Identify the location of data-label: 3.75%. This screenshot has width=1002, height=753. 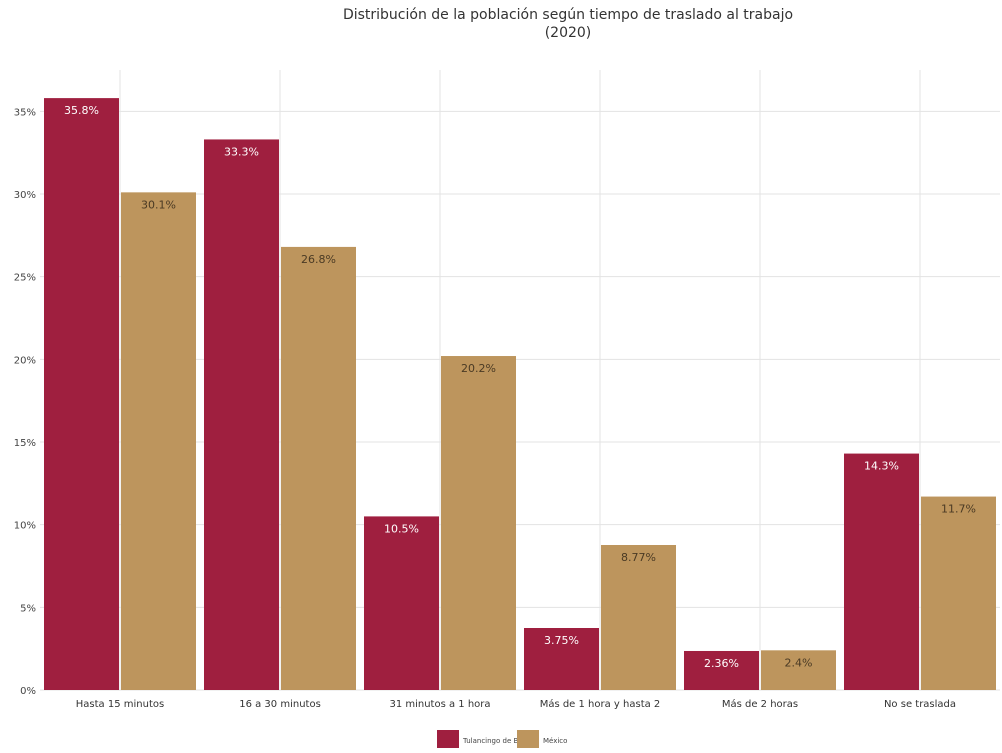
(561, 640).